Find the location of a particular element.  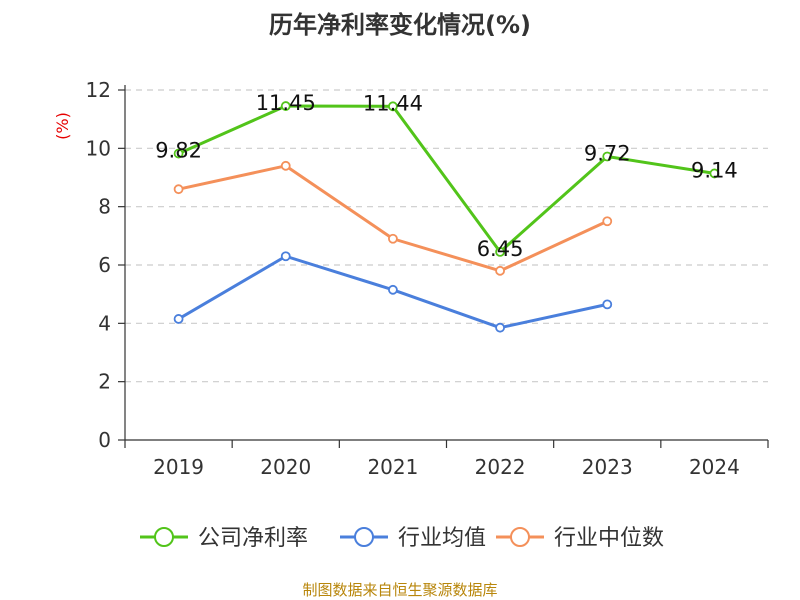

x-tick-label: 2024 is located at coordinates (714, 467).